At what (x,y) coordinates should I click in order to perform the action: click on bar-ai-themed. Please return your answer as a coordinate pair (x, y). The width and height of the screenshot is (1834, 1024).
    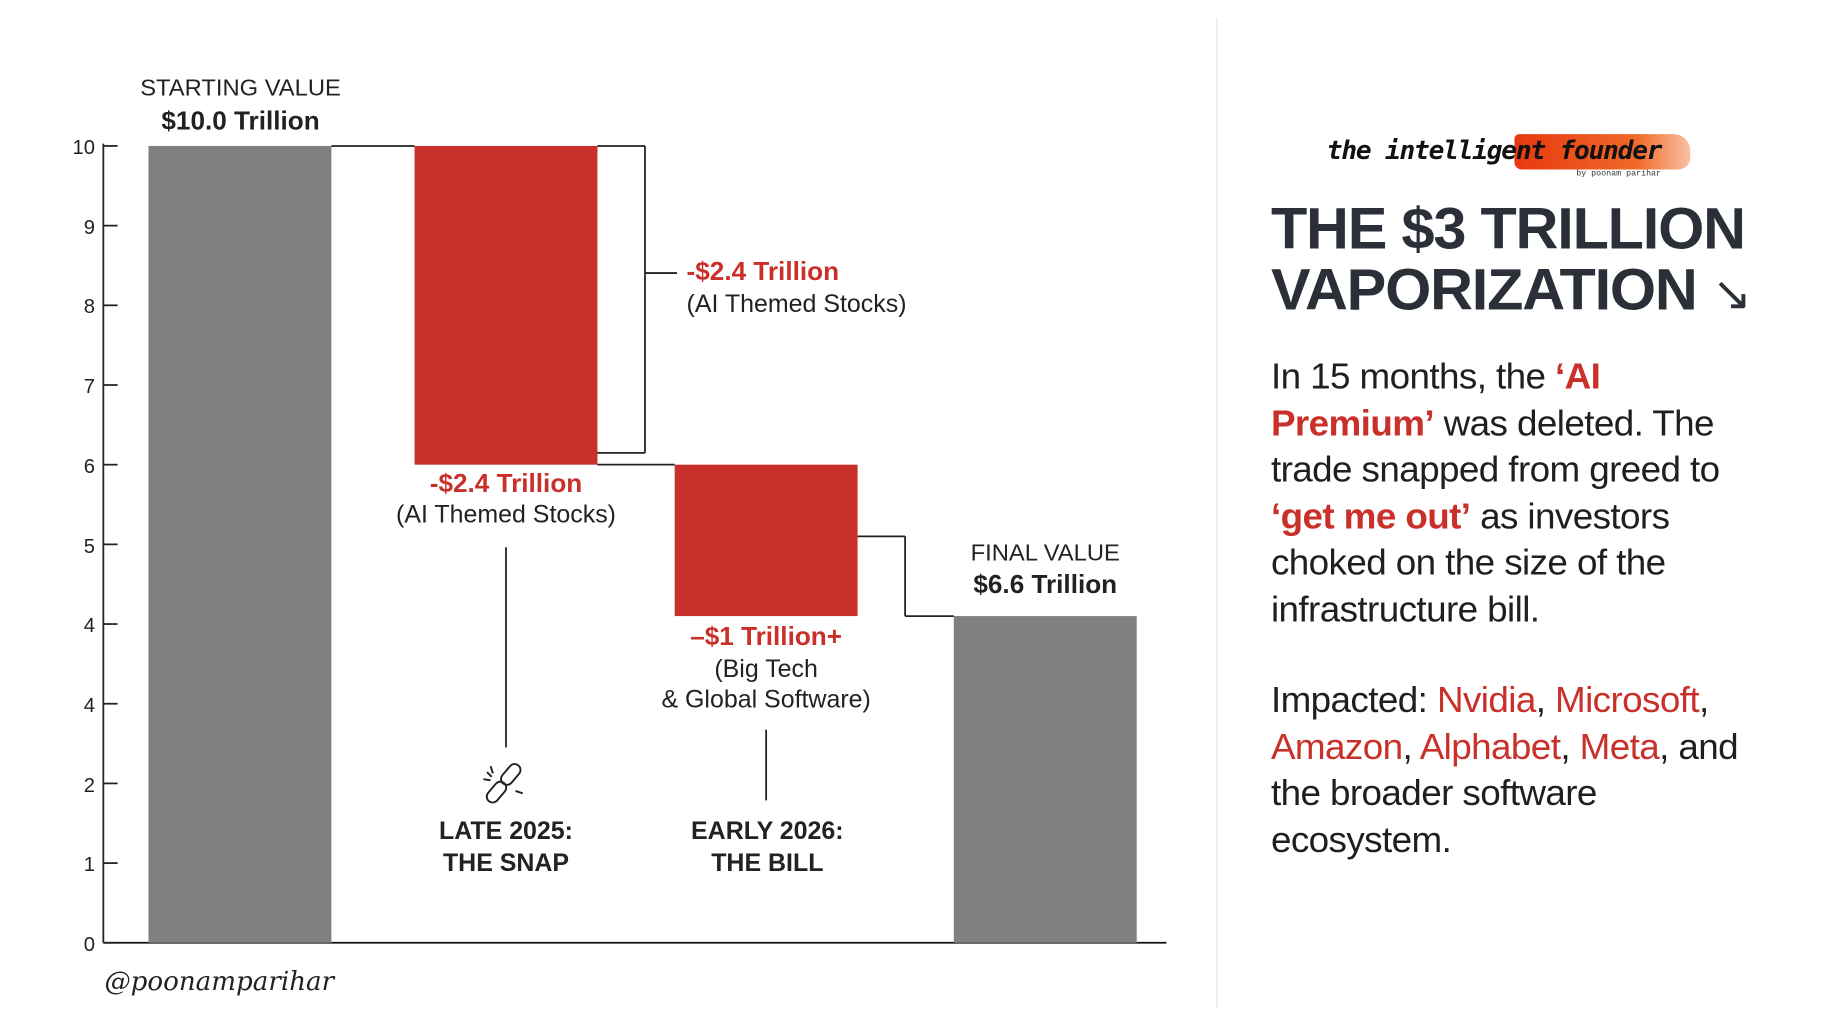
    Looking at the image, I should click on (506, 305).